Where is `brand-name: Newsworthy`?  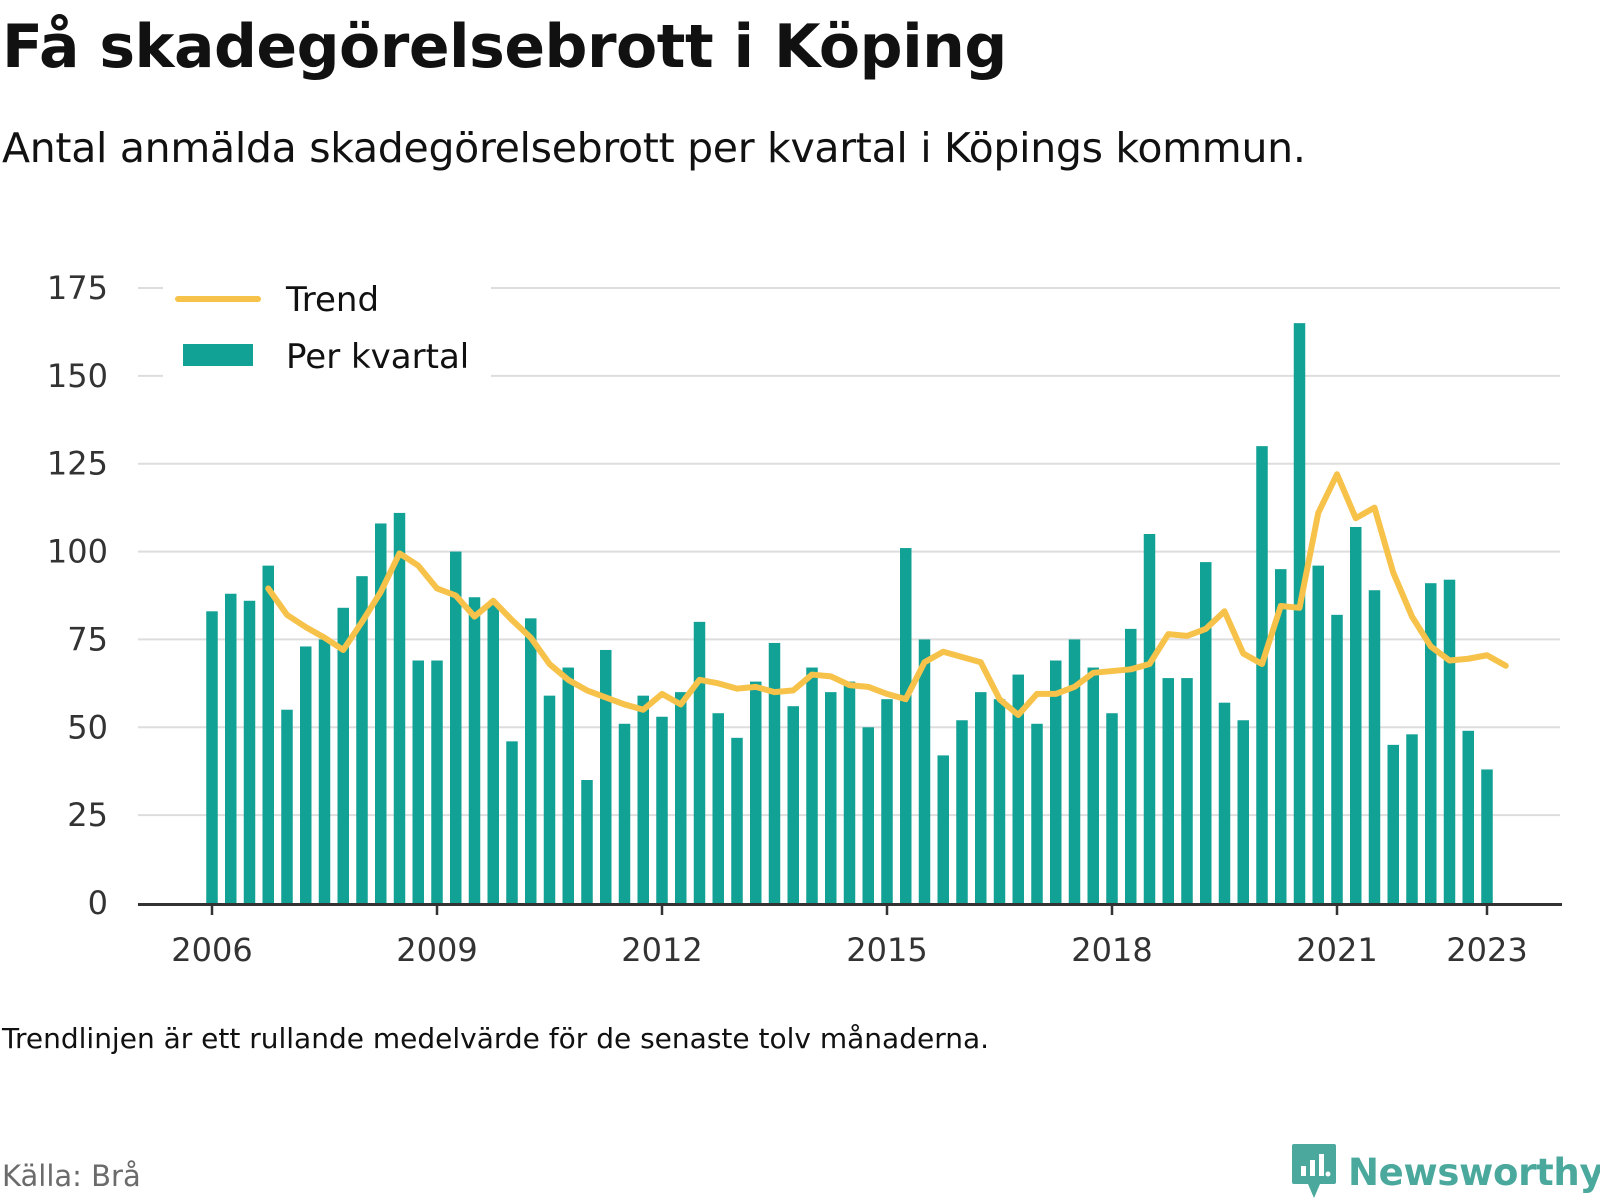 brand-name: Newsworthy is located at coordinates (1474, 1172).